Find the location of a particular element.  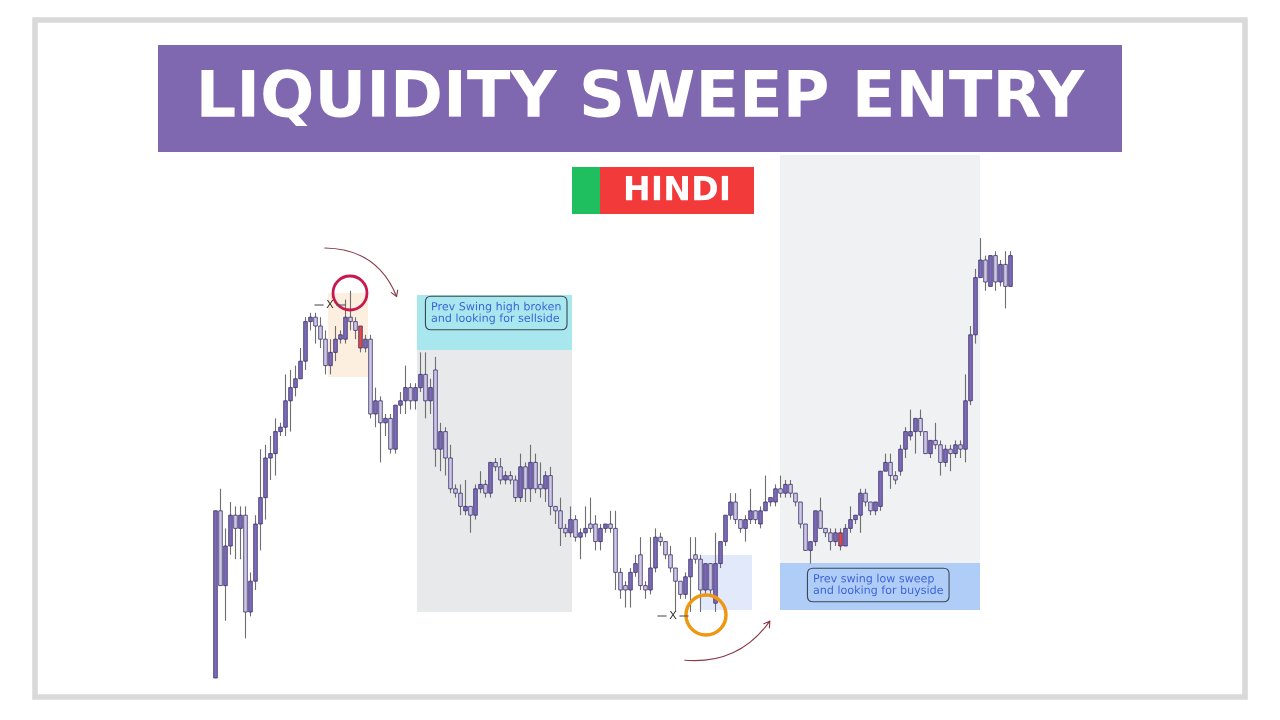

chart-title: LIQUIDITY SWEEP ENTRY is located at coordinates (643, 97).